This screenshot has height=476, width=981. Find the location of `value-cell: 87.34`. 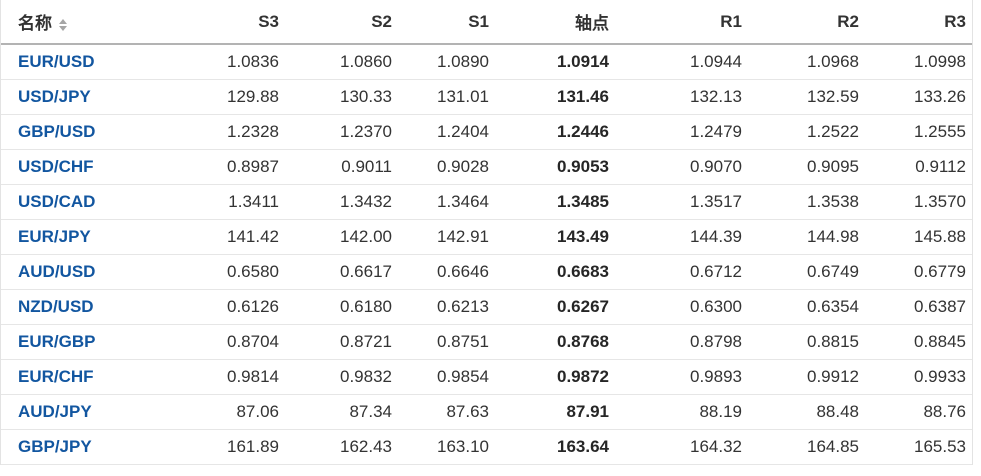

value-cell: 87.34 is located at coordinates (345, 412).